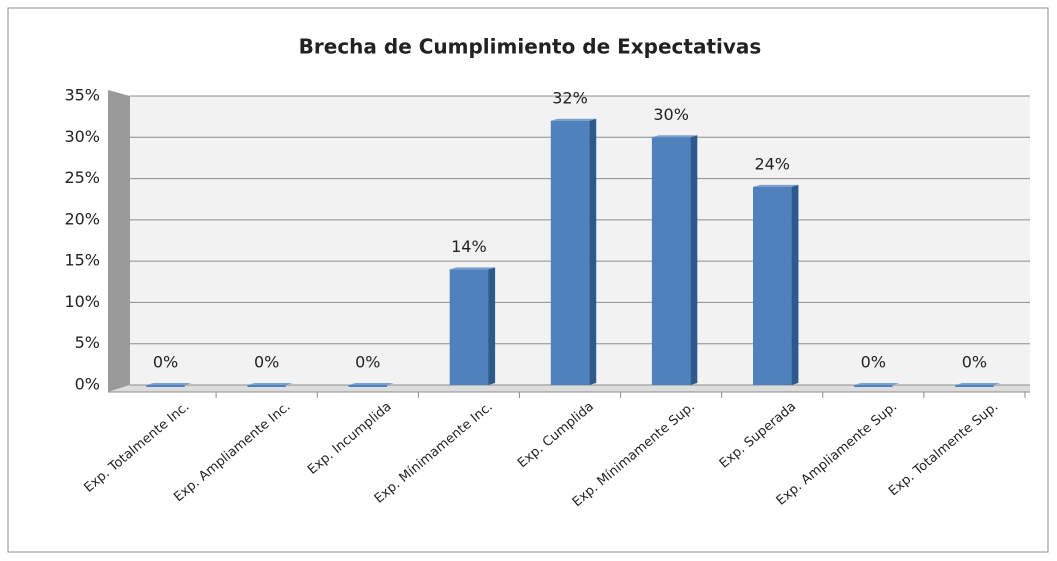 This screenshot has width=1057, height=561. I want to click on y-tick-label: 35%, so click(82, 95).